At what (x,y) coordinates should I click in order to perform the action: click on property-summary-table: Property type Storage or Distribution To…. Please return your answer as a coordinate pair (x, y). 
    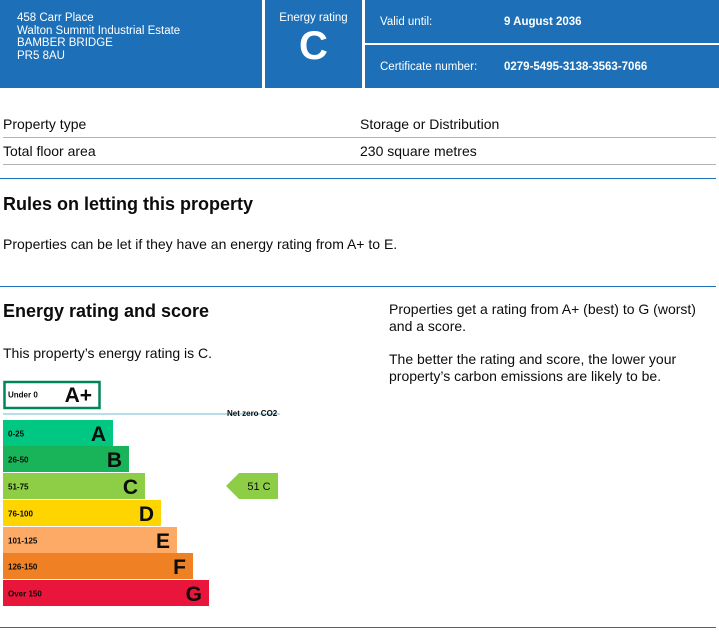
    Looking at the image, I should click on (359, 138).